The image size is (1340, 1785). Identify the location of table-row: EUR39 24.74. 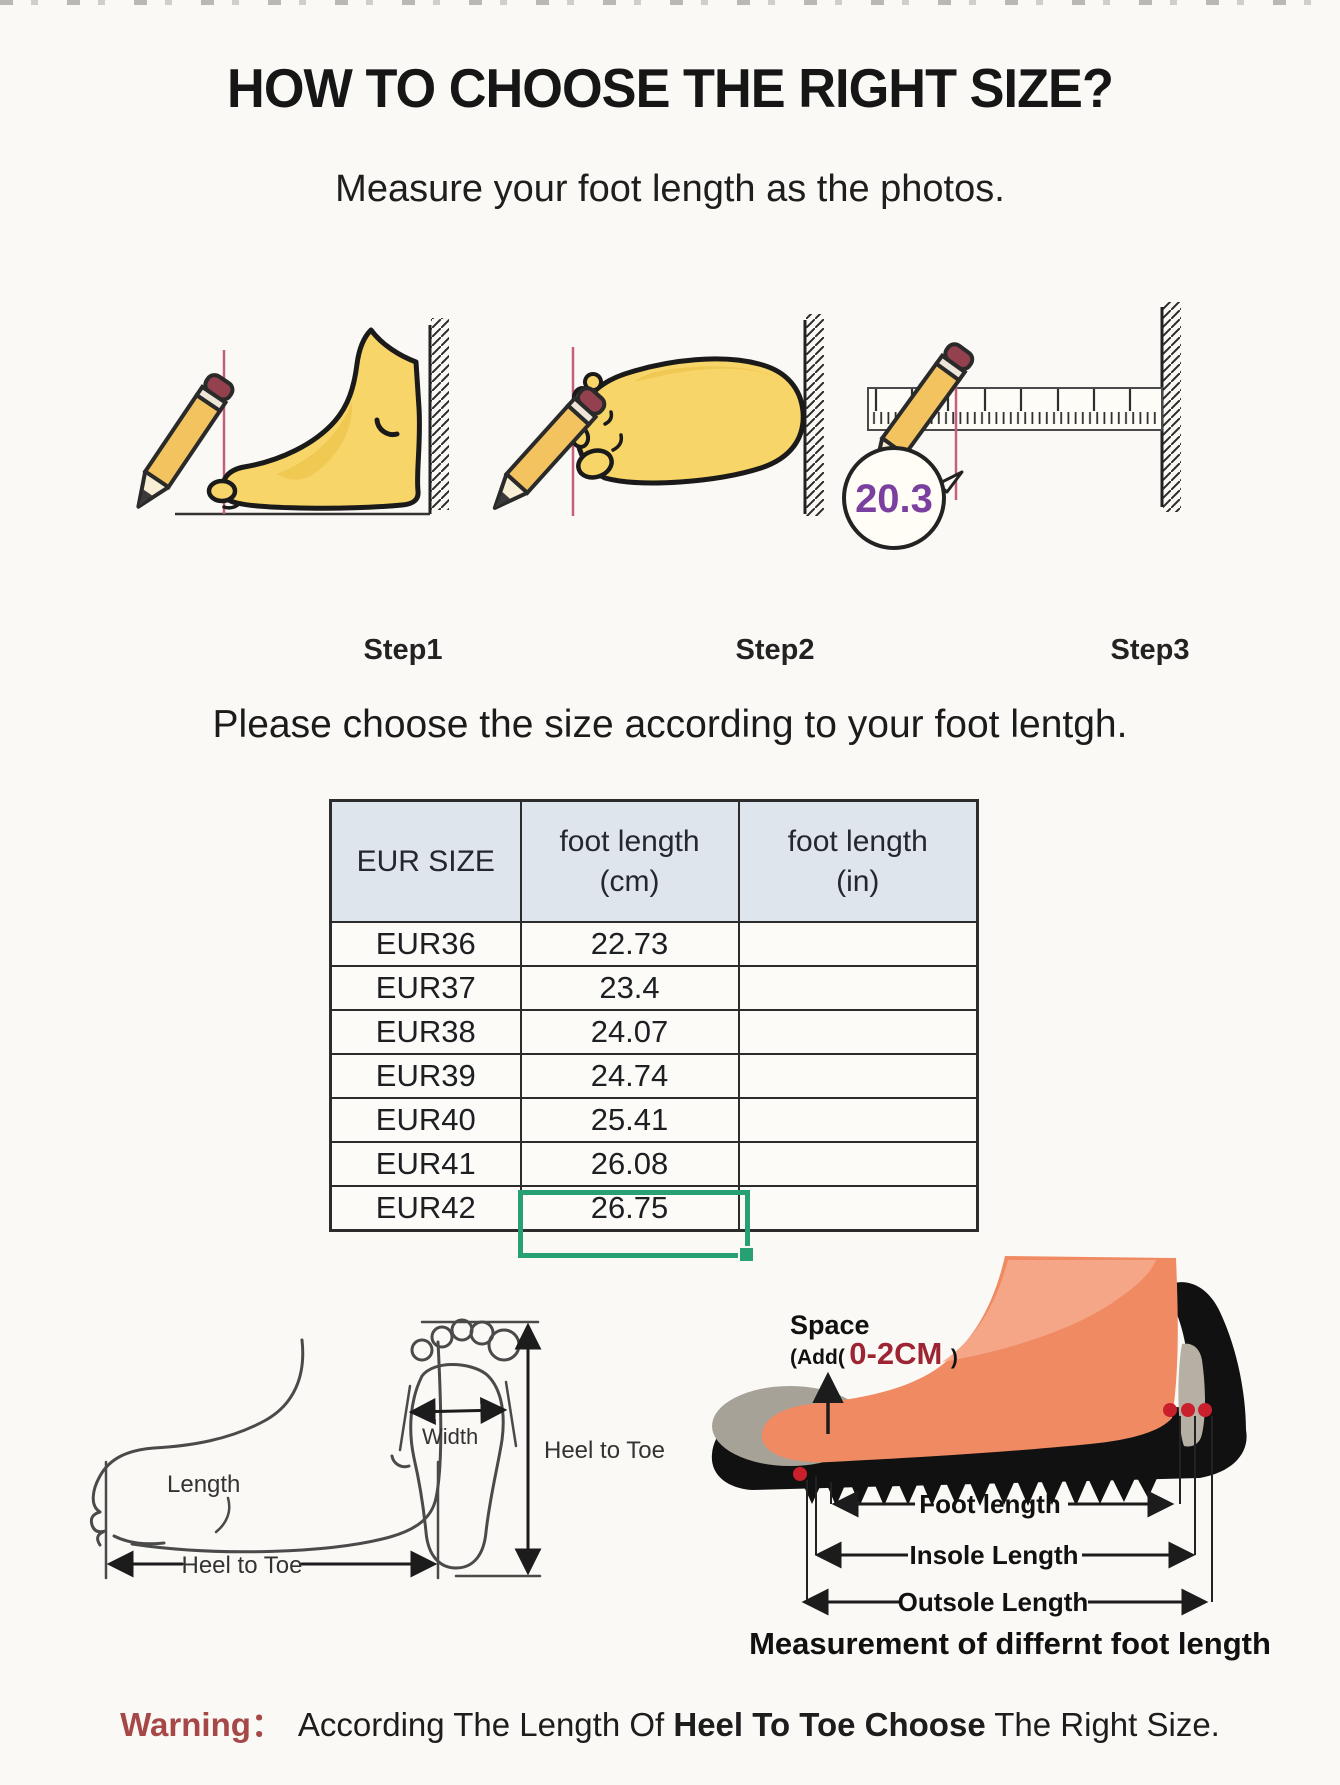
(654, 1076).